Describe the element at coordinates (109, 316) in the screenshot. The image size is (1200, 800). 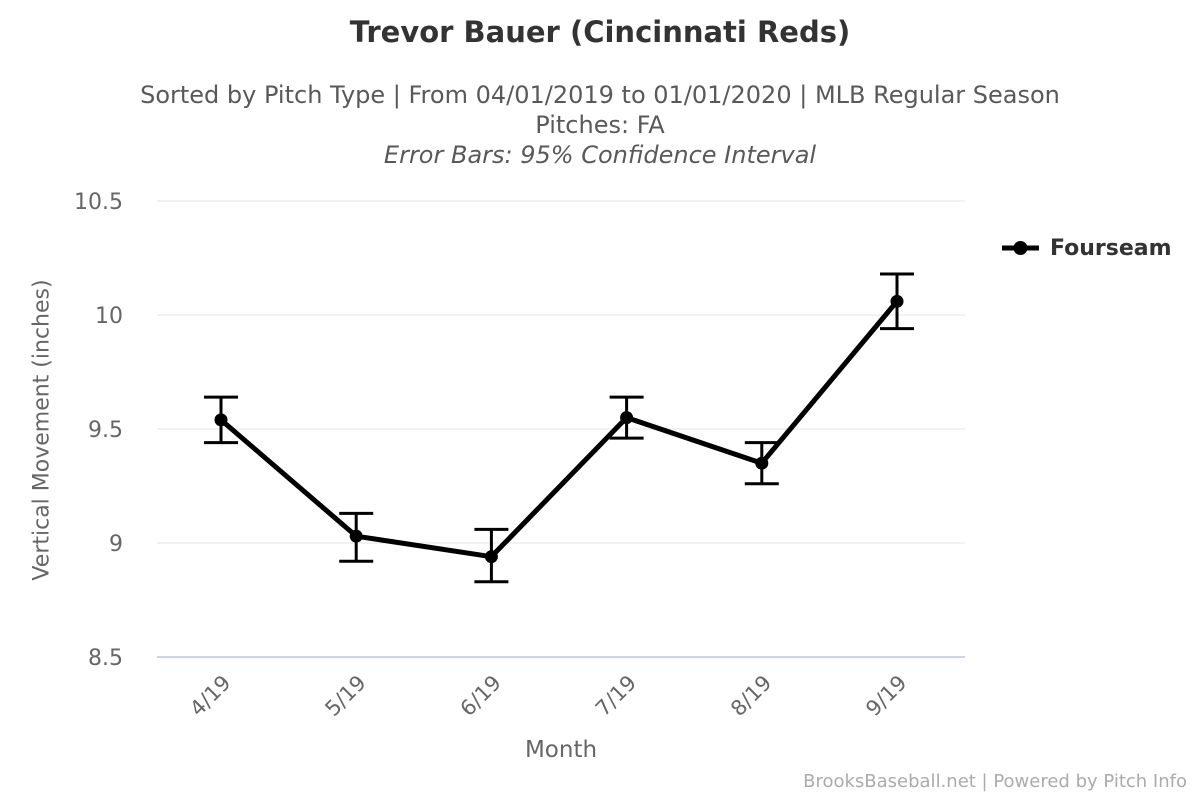
I see `y-tick-label: 10` at that location.